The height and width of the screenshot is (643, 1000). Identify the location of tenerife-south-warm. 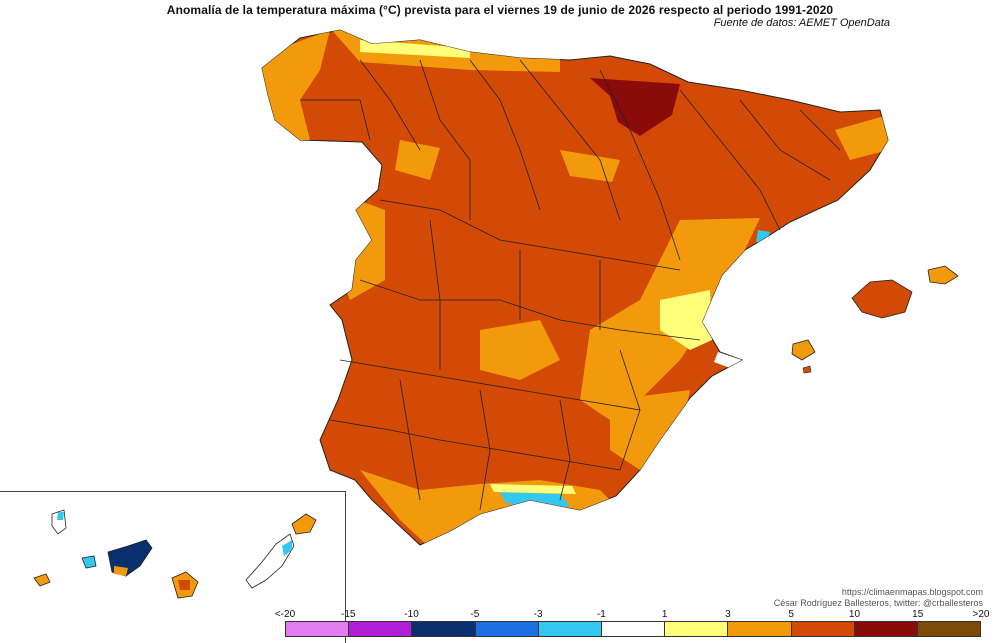
(121, 571).